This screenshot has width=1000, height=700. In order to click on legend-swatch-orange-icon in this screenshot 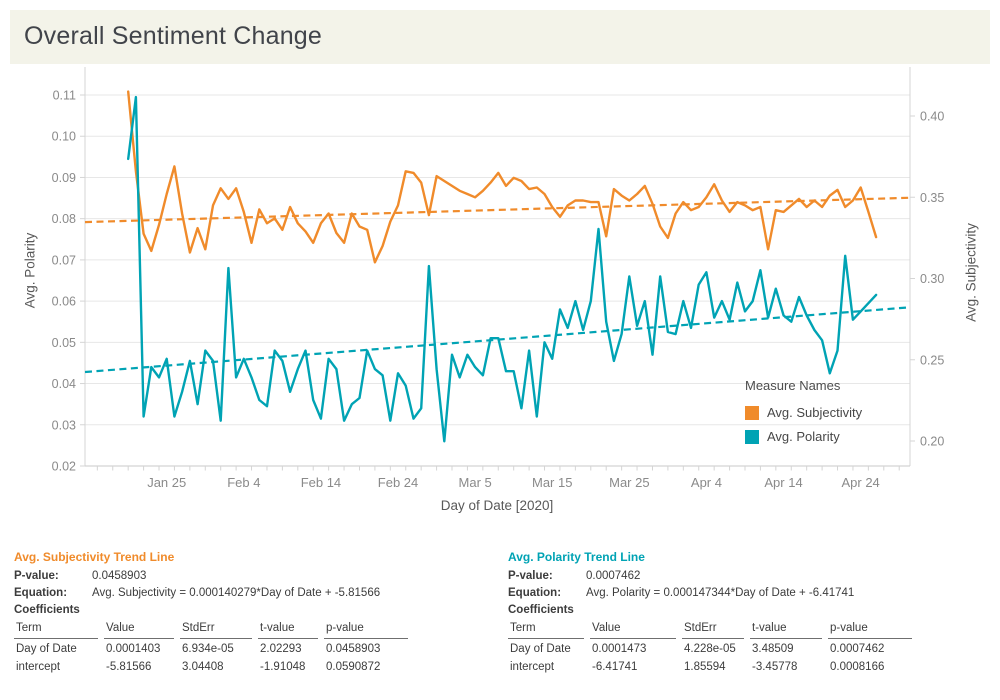, I will do `click(752, 412)`.